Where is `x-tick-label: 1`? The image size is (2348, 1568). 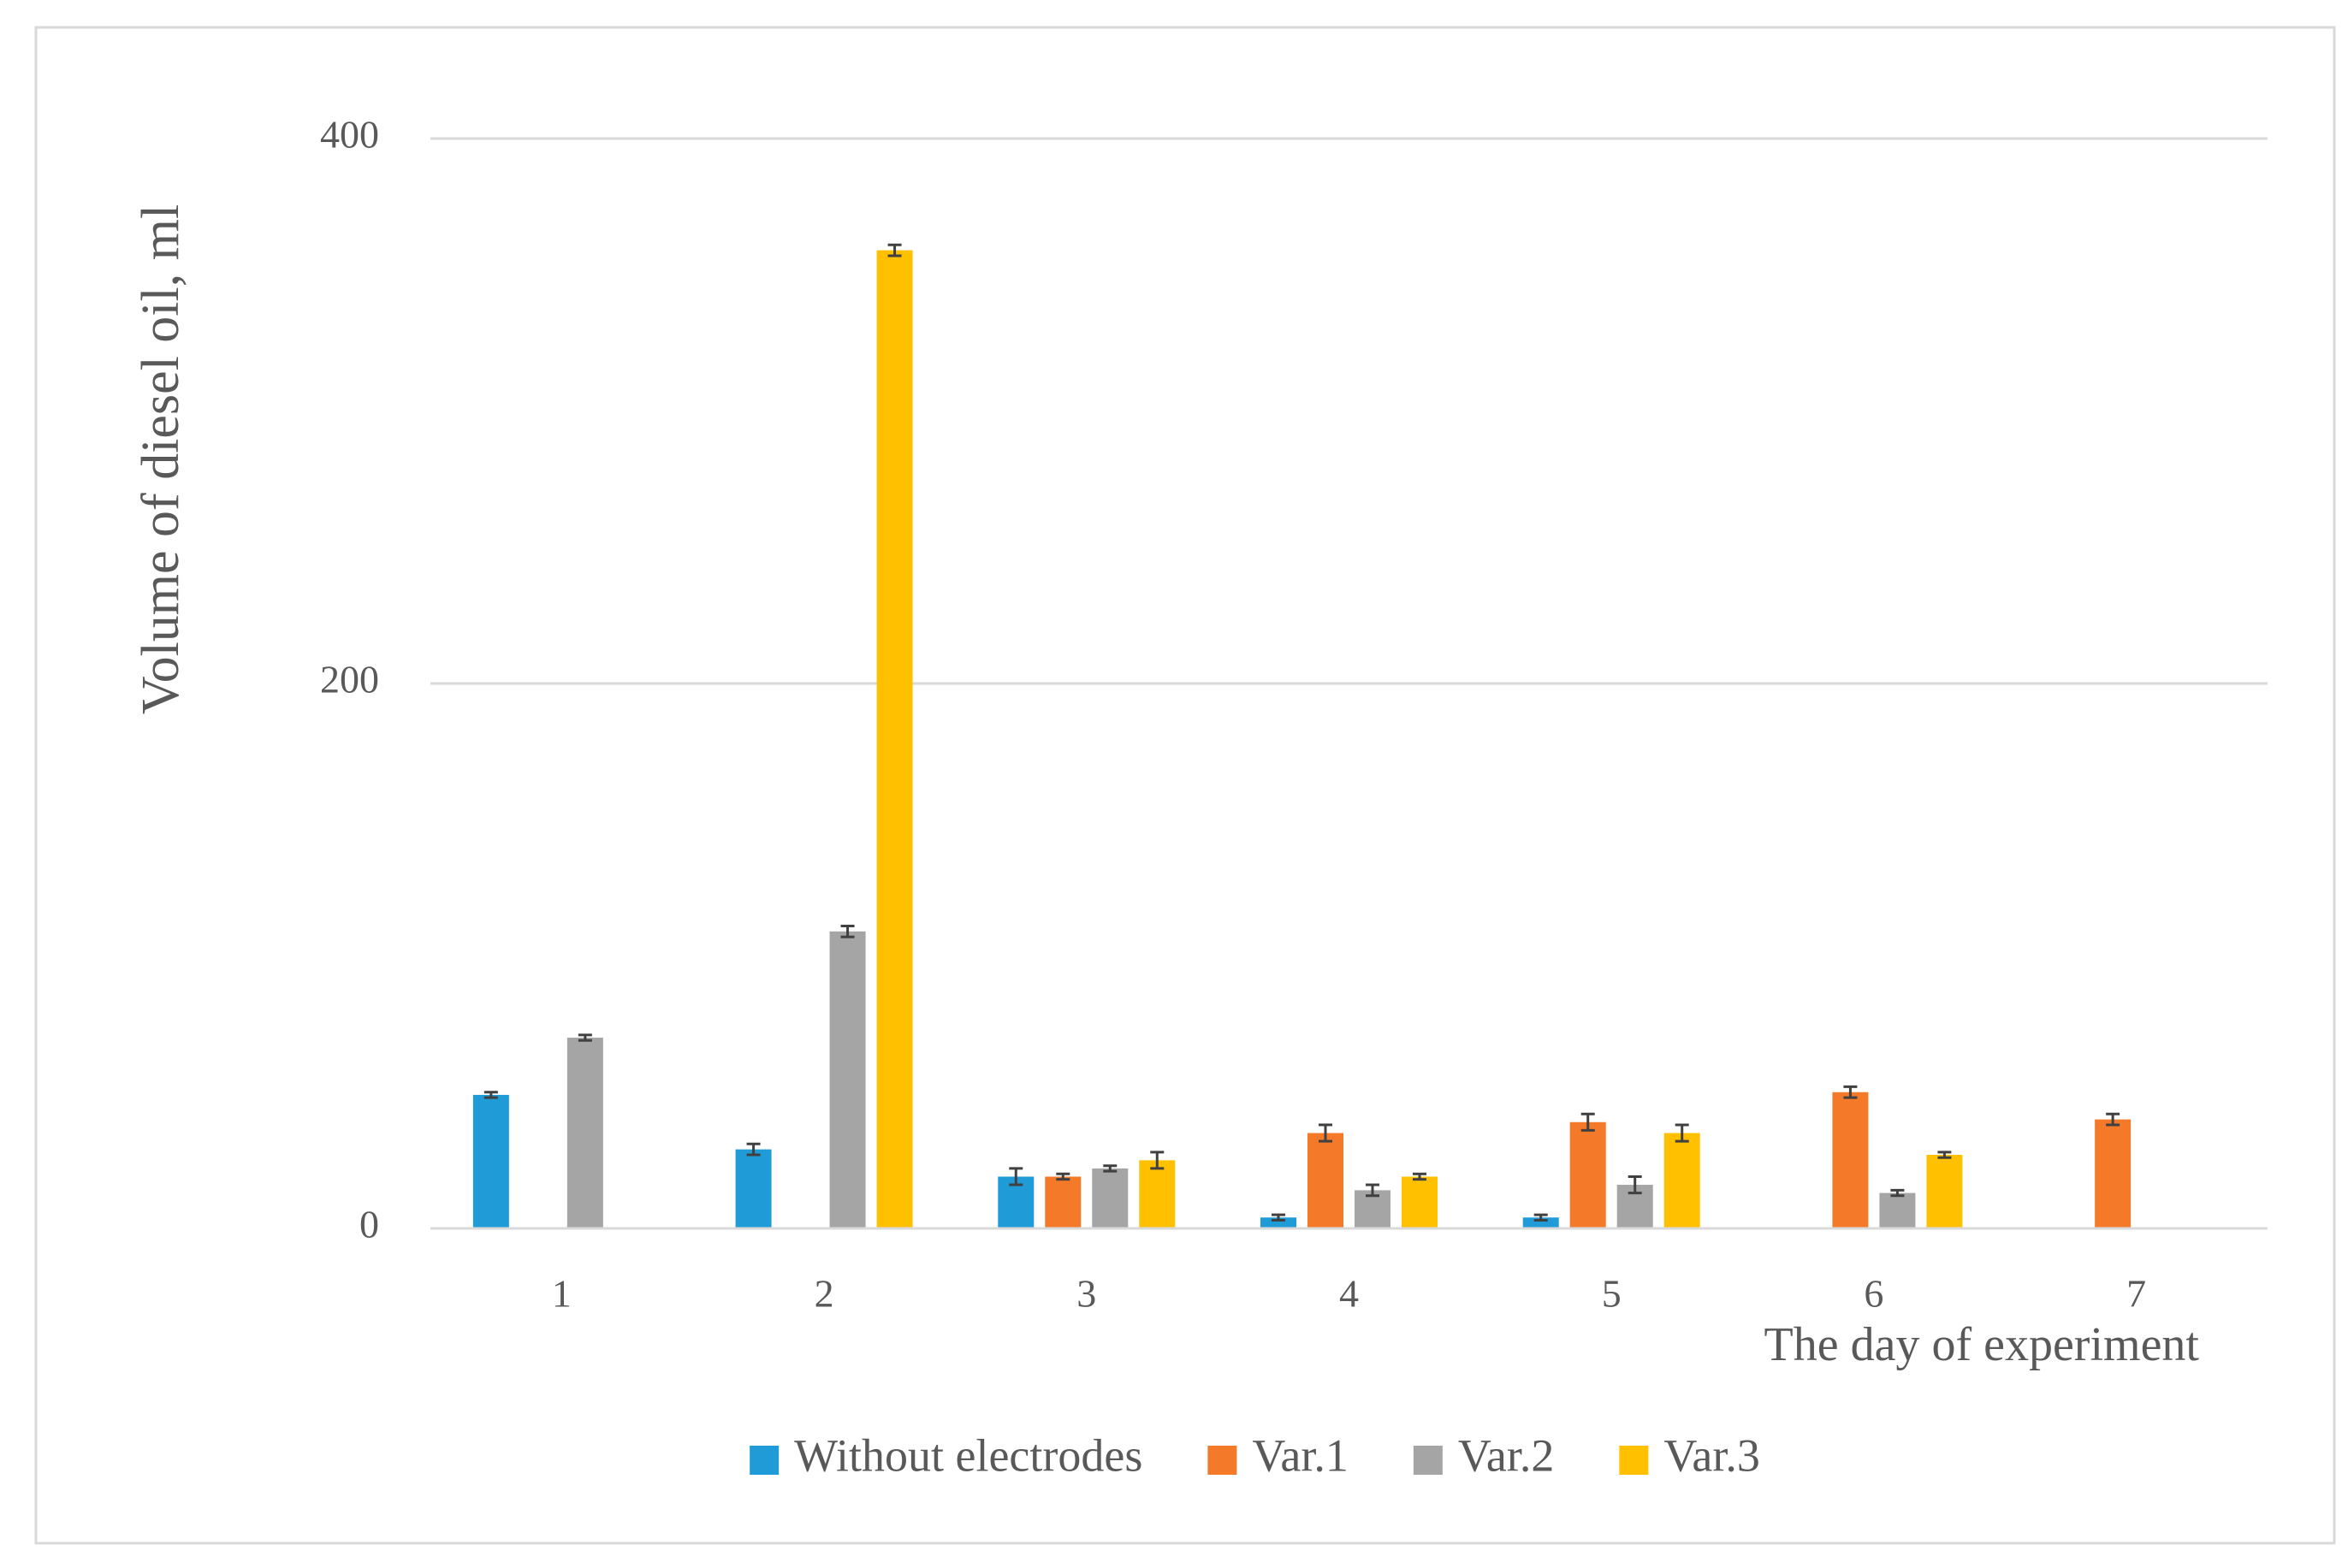 x-tick-label: 1 is located at coordinates (562, 1294).